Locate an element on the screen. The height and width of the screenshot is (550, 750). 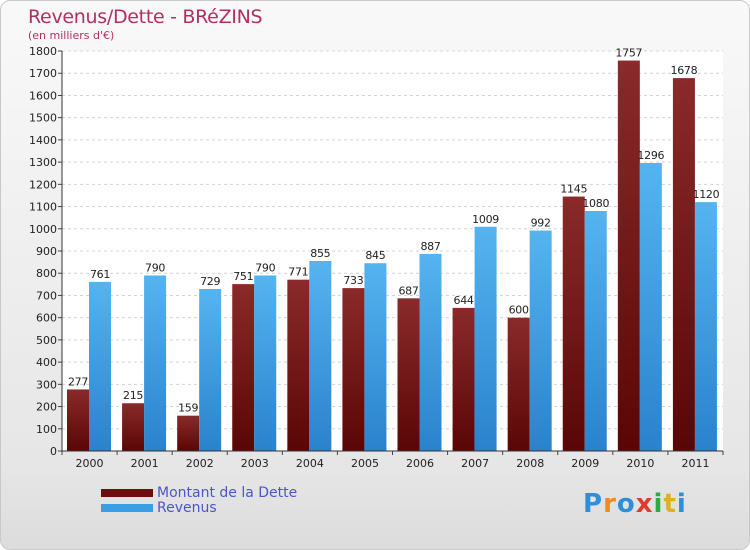
y-tick-label: 1800 is located at coordinates (43, 51).